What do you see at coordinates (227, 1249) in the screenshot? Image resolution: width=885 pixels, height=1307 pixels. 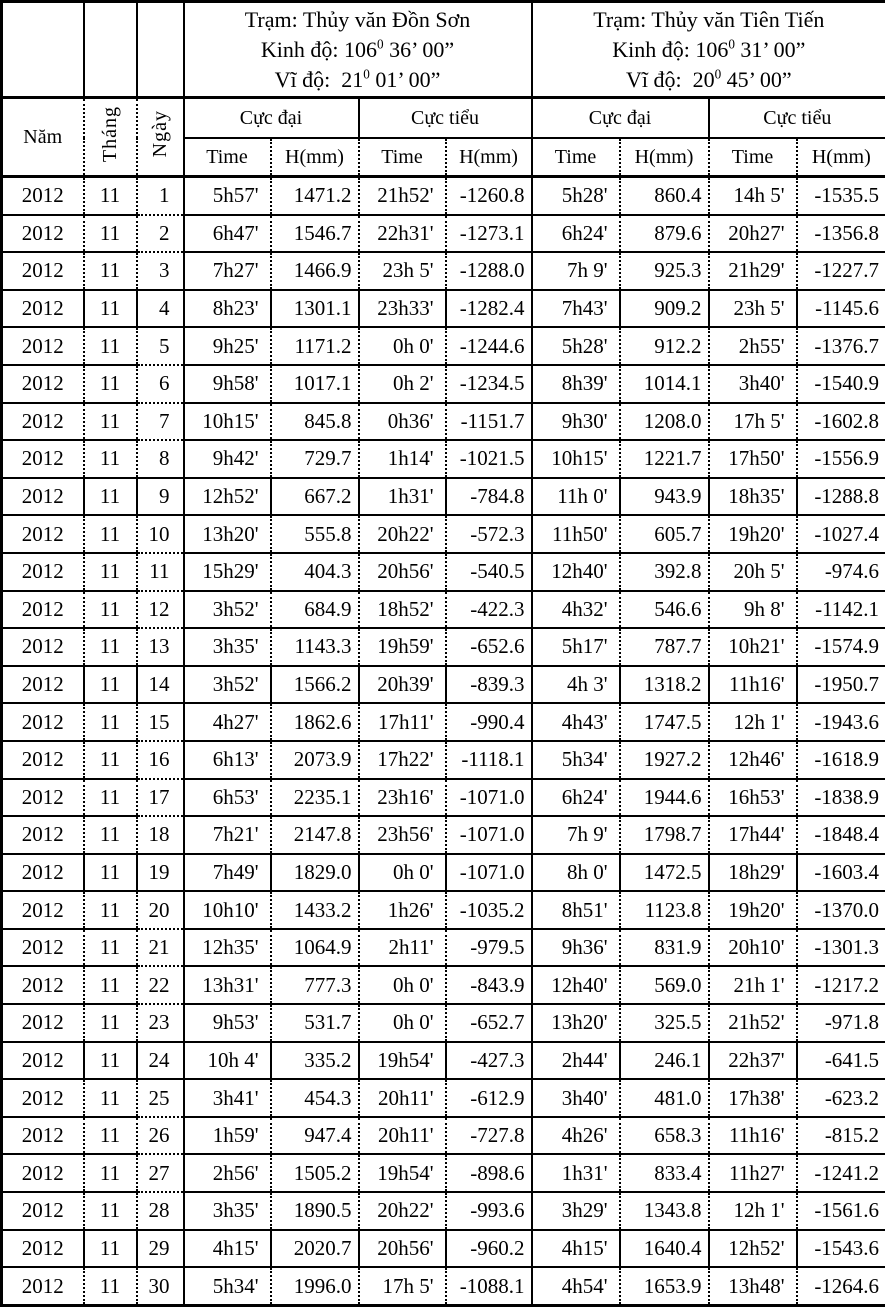 I see `s1-max-time-cell: 4h15'` at bounding box center [227, 1249].